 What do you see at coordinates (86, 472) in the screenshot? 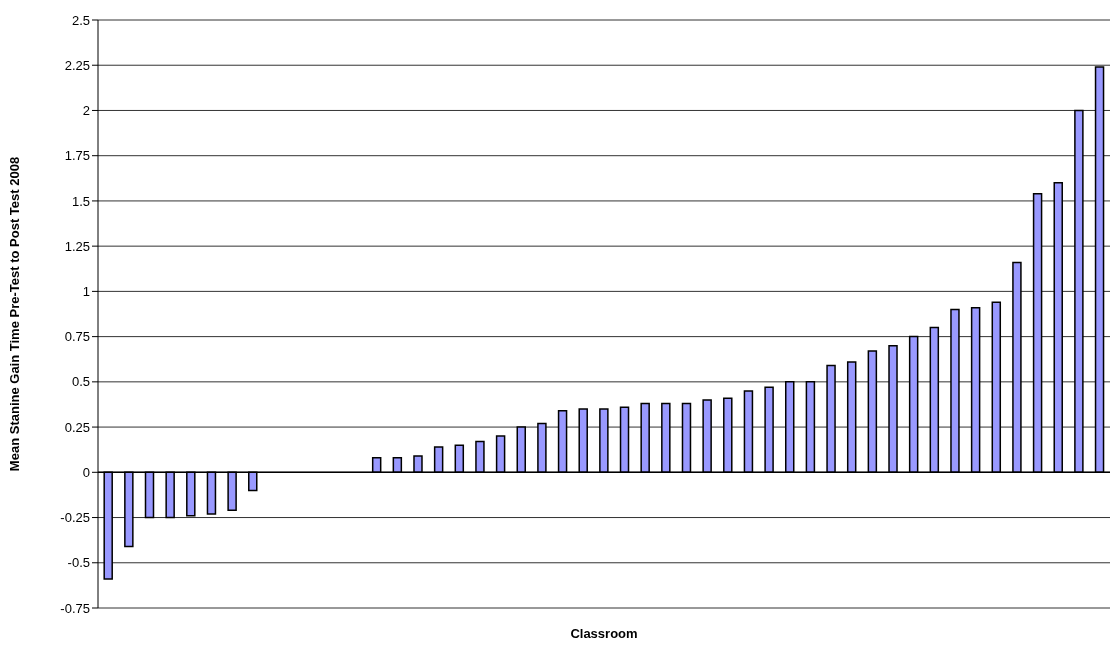
I see `y-tick-label: 0` at bounding box center [86, 472].